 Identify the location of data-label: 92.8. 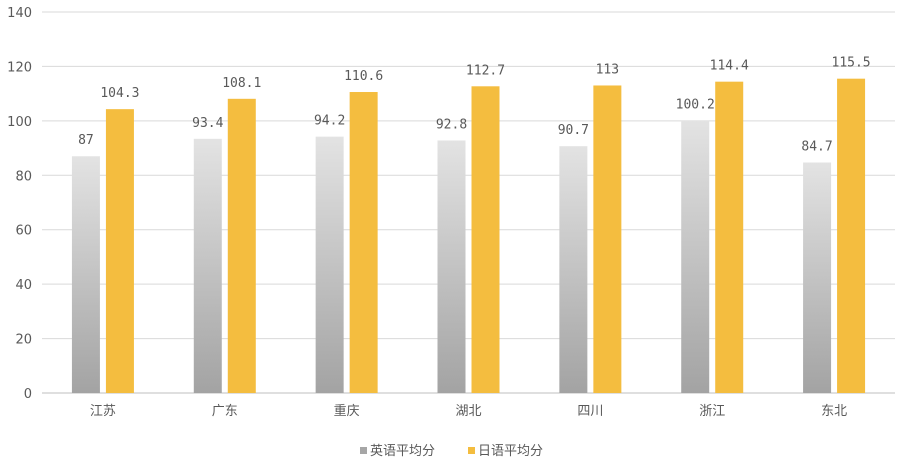
(451, 124).